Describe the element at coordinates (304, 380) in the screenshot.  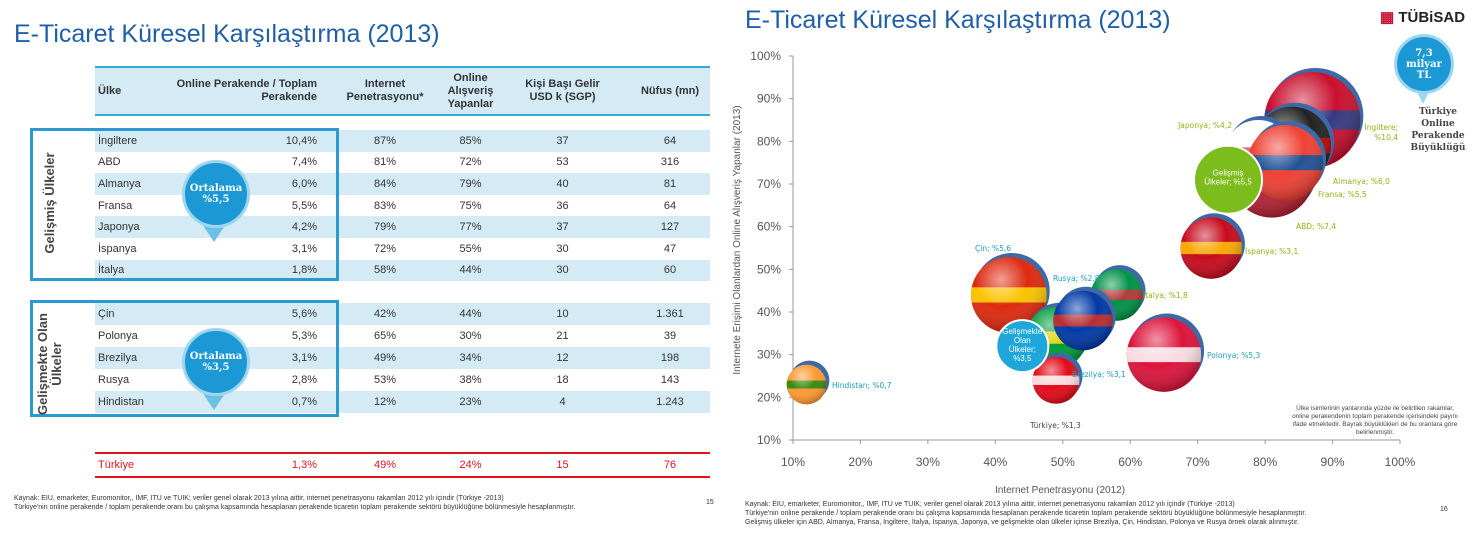
I see `table-cell: 2,8%` at that location.